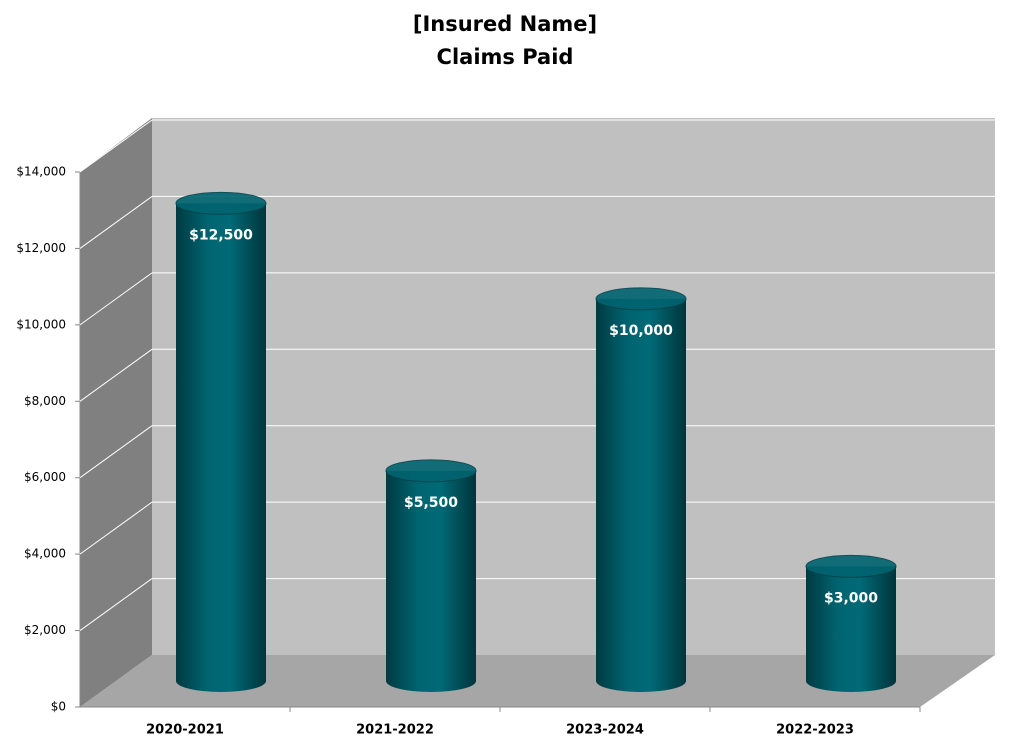  I want to click on x-tick-label: 2020-2021, so click(185, 730).